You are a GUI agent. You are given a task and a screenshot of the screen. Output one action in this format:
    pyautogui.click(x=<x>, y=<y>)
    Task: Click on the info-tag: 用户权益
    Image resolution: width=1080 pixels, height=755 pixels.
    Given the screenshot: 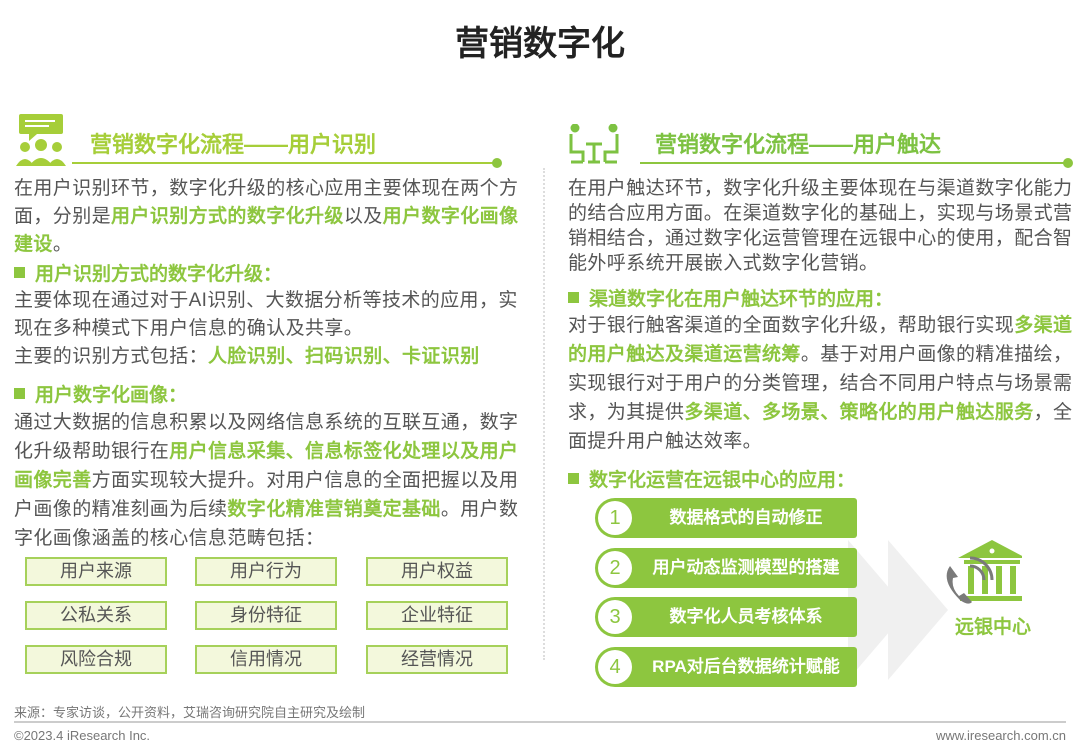 What is the action you would take?
    pyautogui.click(x=437, y=571)
    